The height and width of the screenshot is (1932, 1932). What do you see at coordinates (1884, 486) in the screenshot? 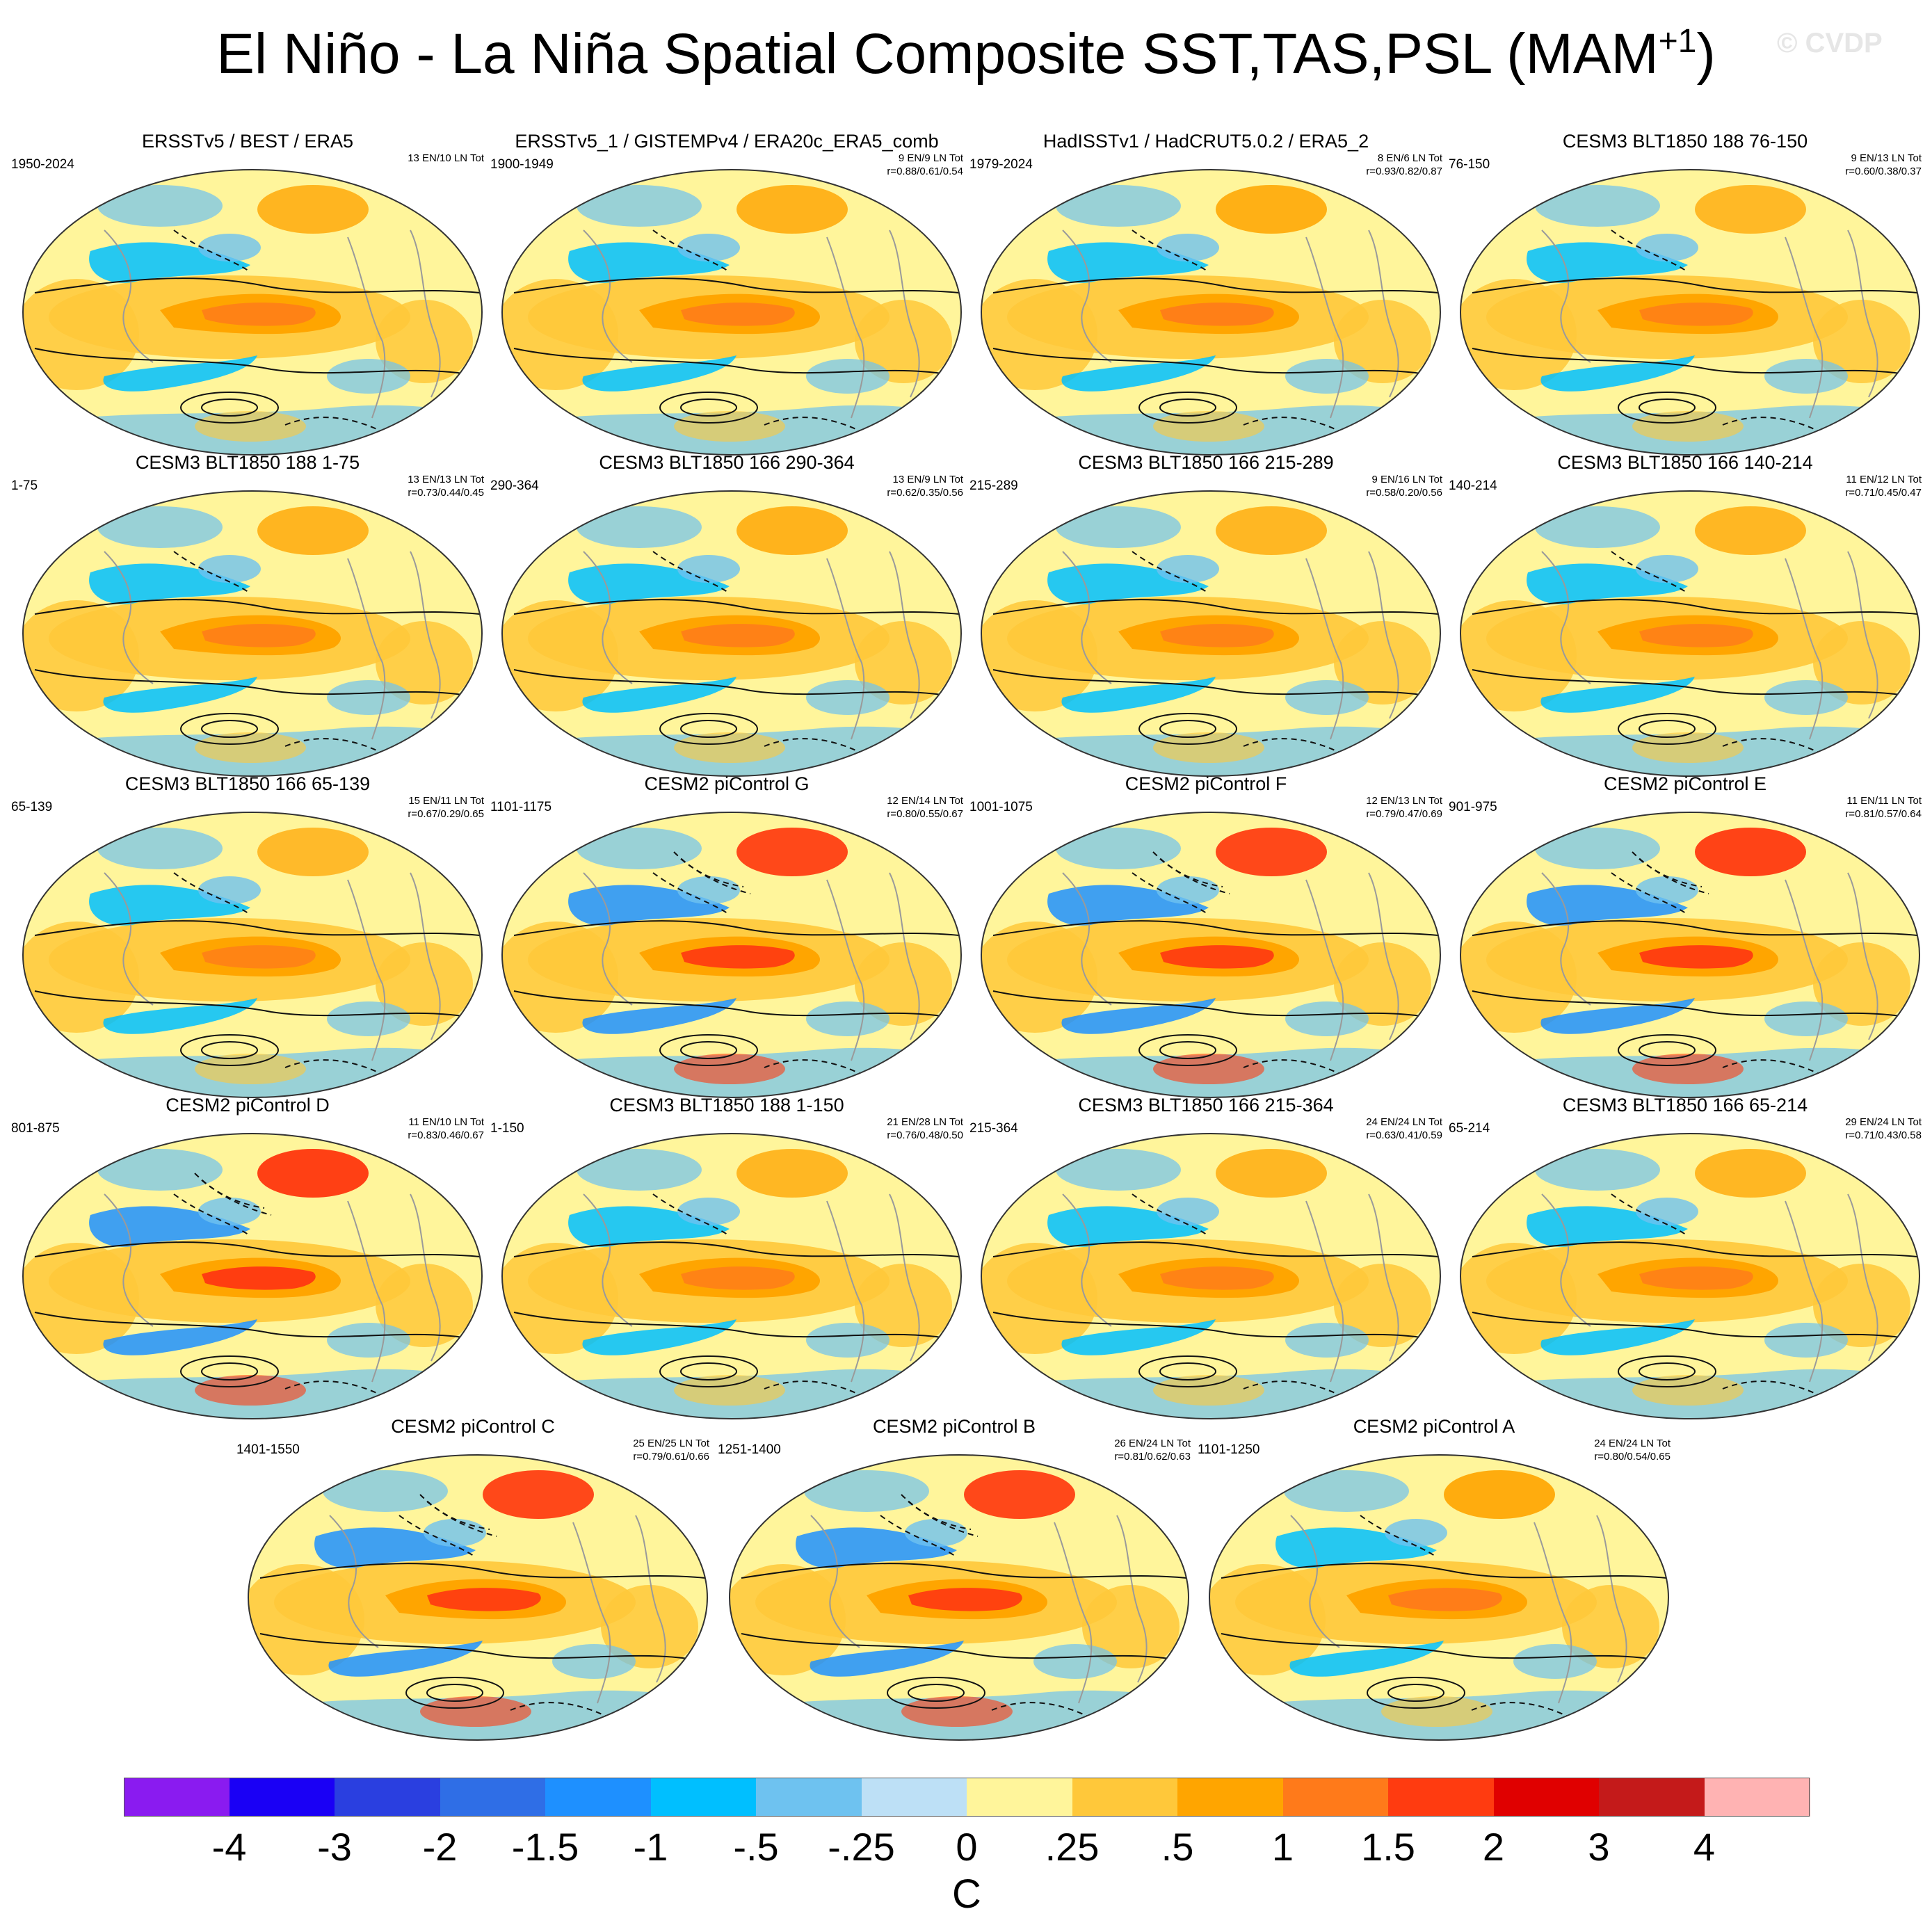
I see `panel-counts: 11 EN/12 LN Tot r=0.71/0.45/0.47` at bounding box center [1884, 486].